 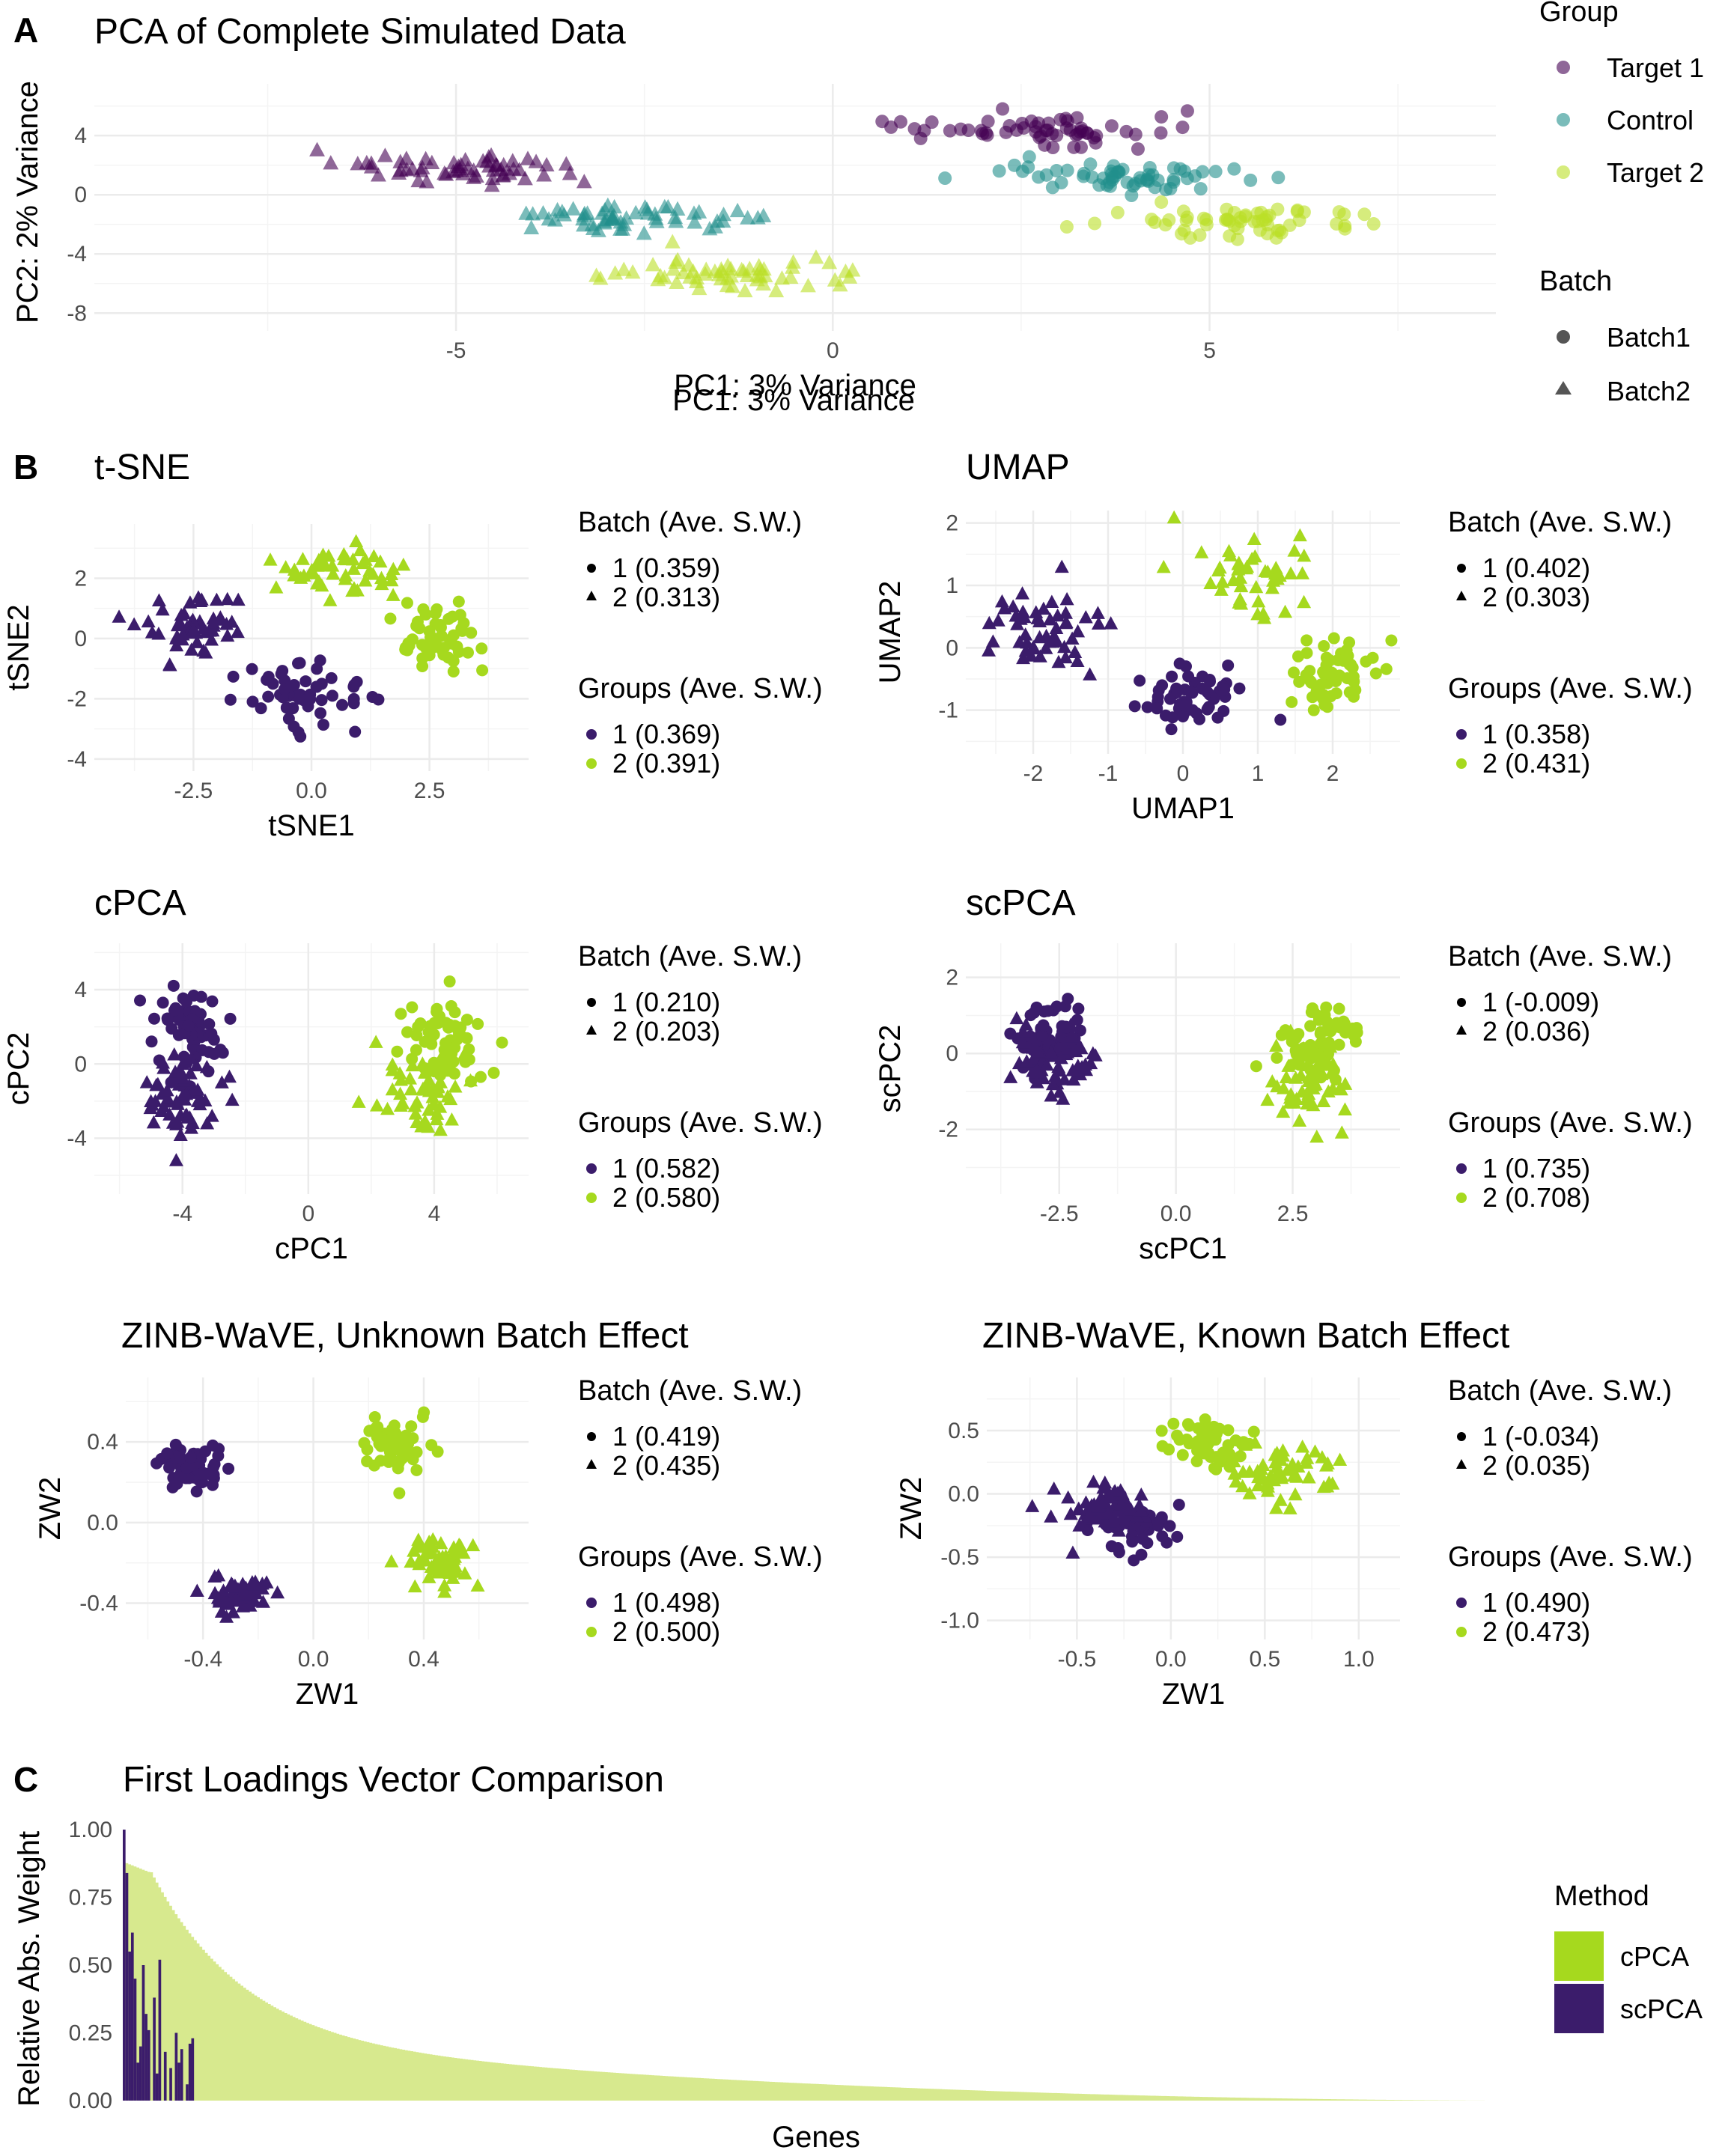 What do you see at coordinates (690, 1391) in the screenshot?
I see `legend-batch-title: Batch (Ave. S.W.)` at bounding box center [690, 1391].